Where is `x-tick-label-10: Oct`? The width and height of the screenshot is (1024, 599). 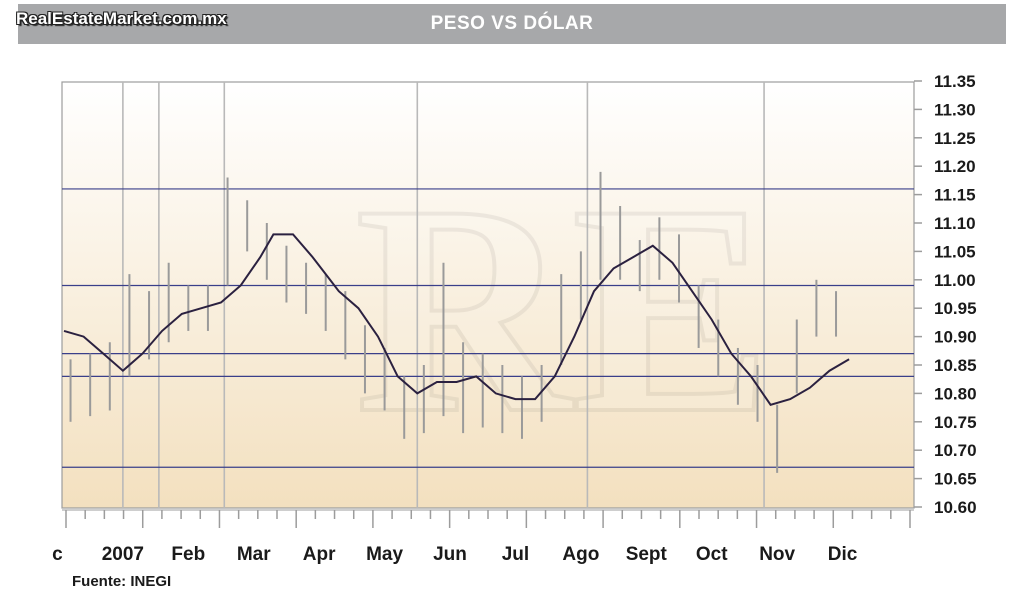 x-tick-label-10: Oct is located at coordinates (712, 554).